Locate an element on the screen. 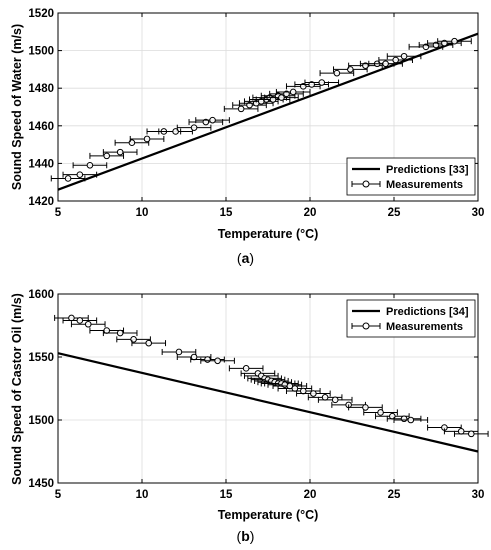  x-tick-label: 25 is located at coordinates (394, 495).